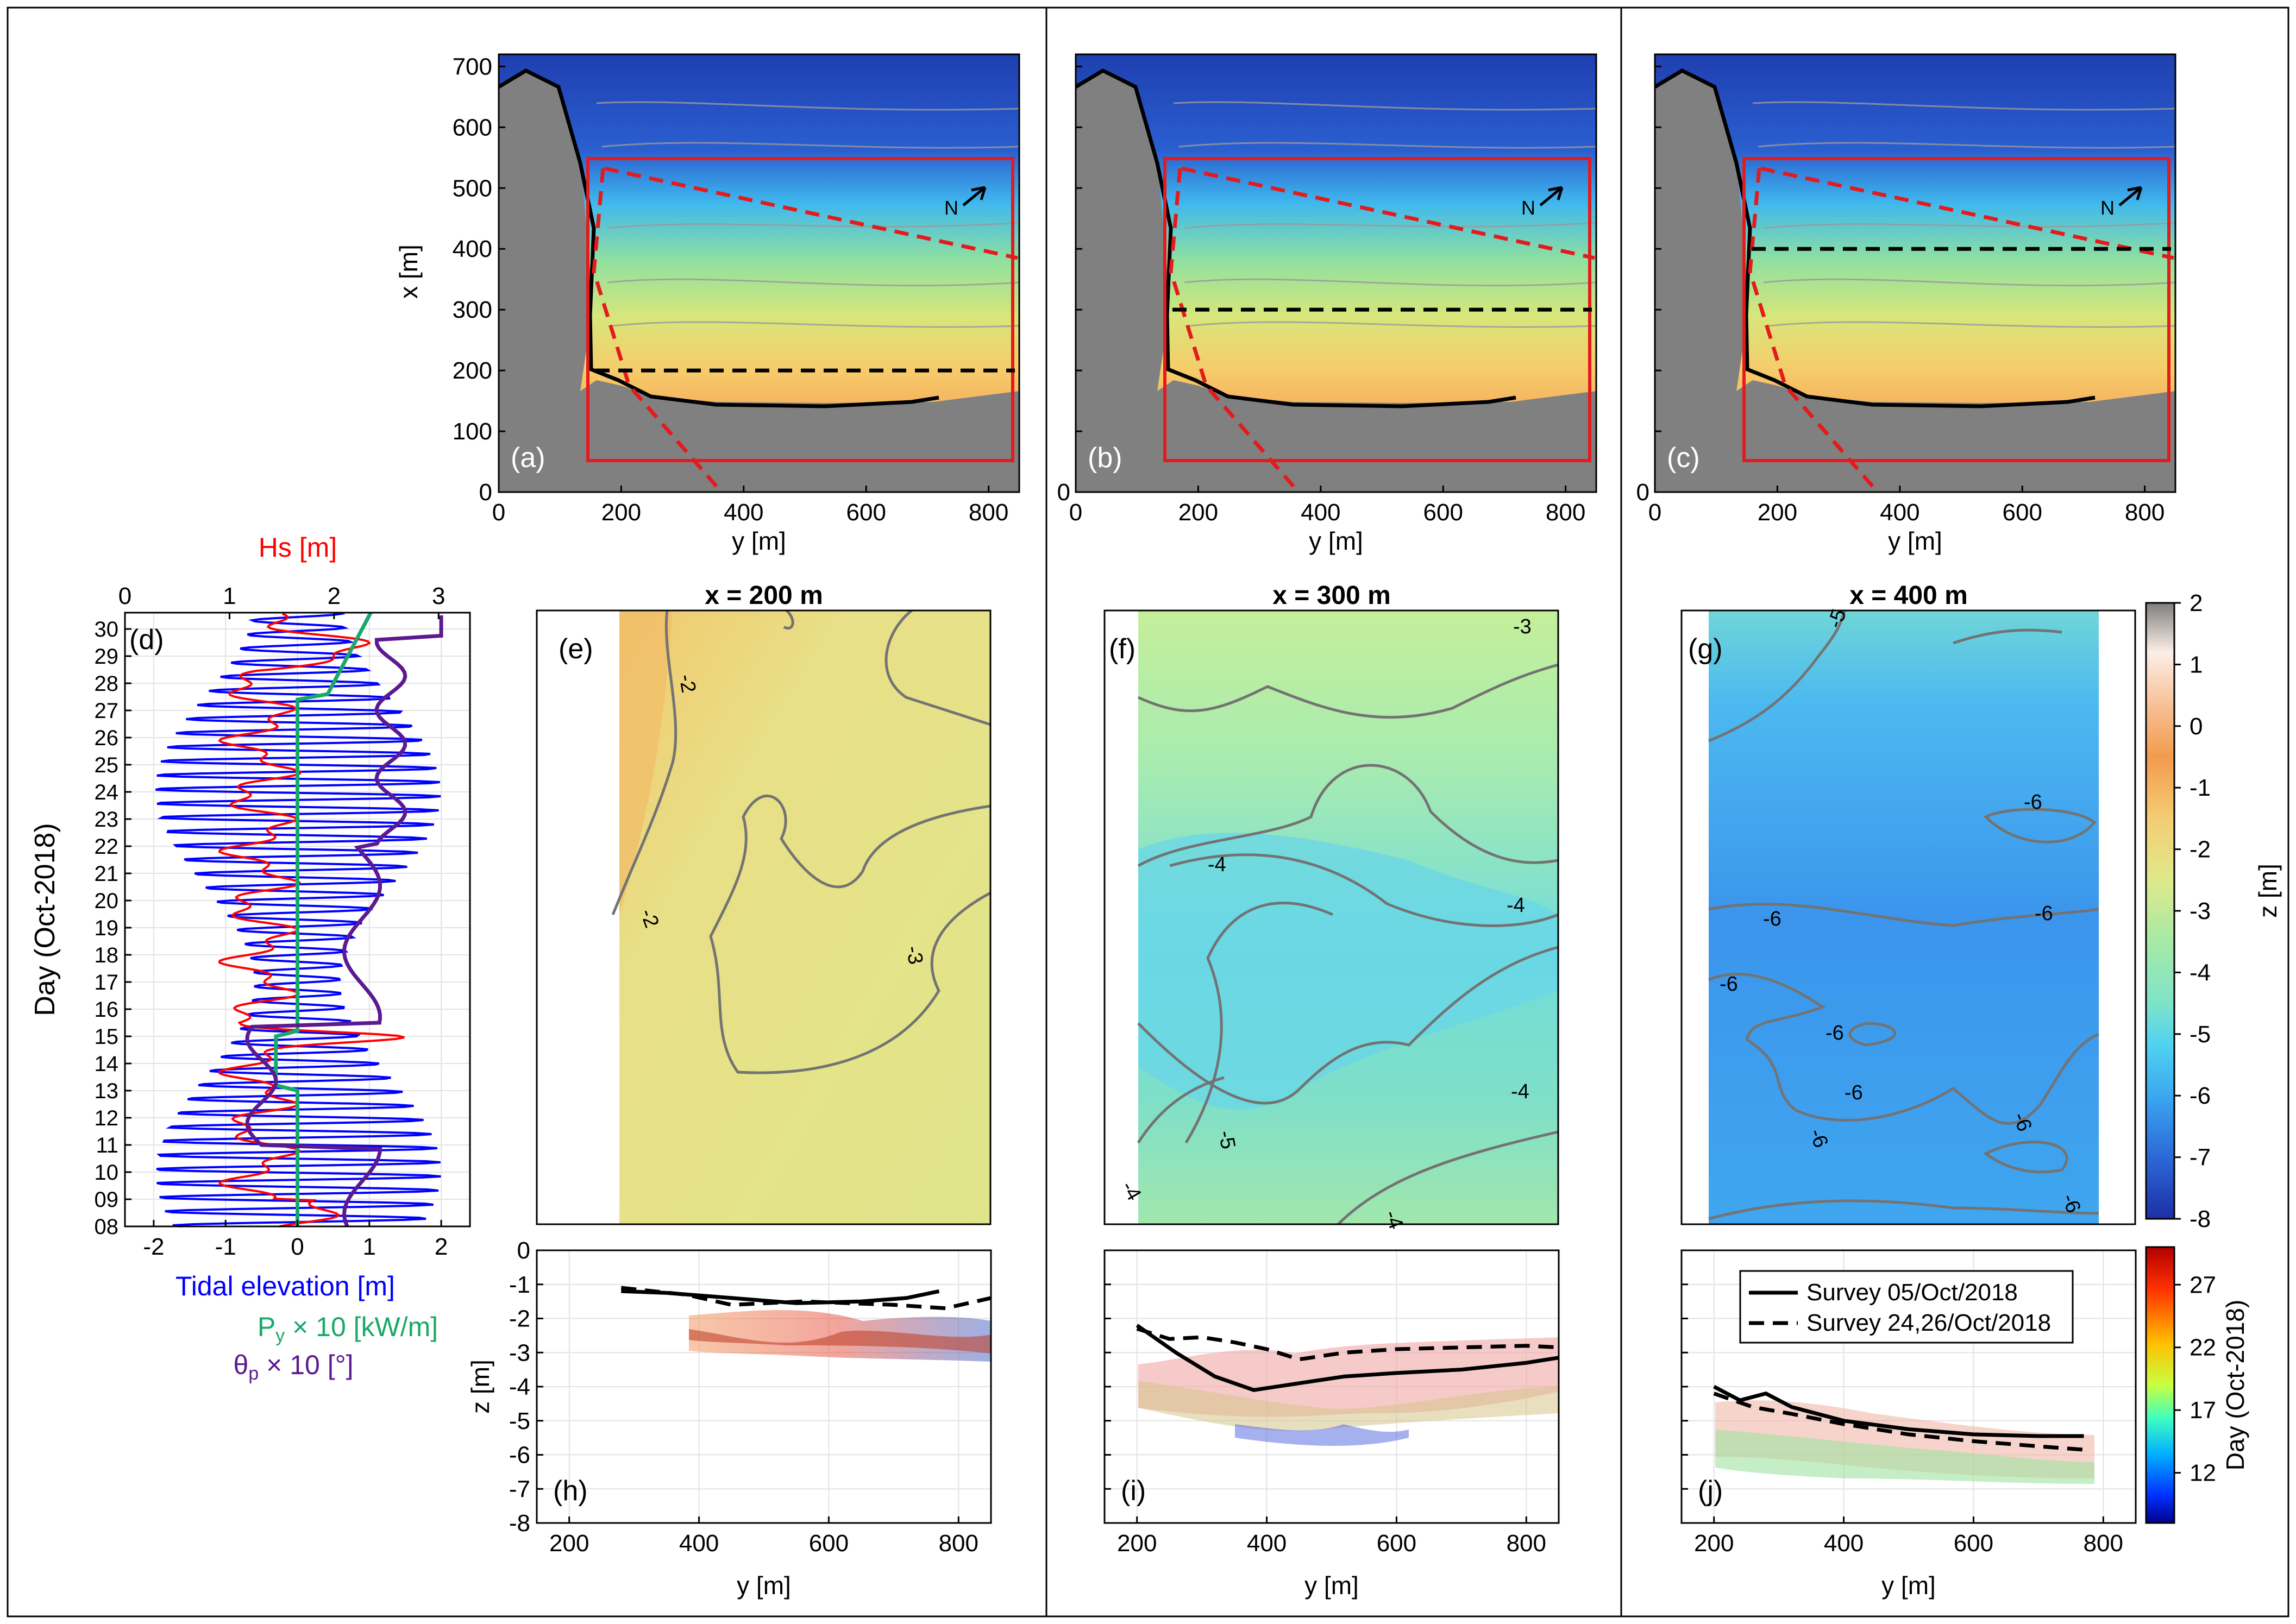  I want to click on profile-y-tick-label: -3, so click(519, 1352).